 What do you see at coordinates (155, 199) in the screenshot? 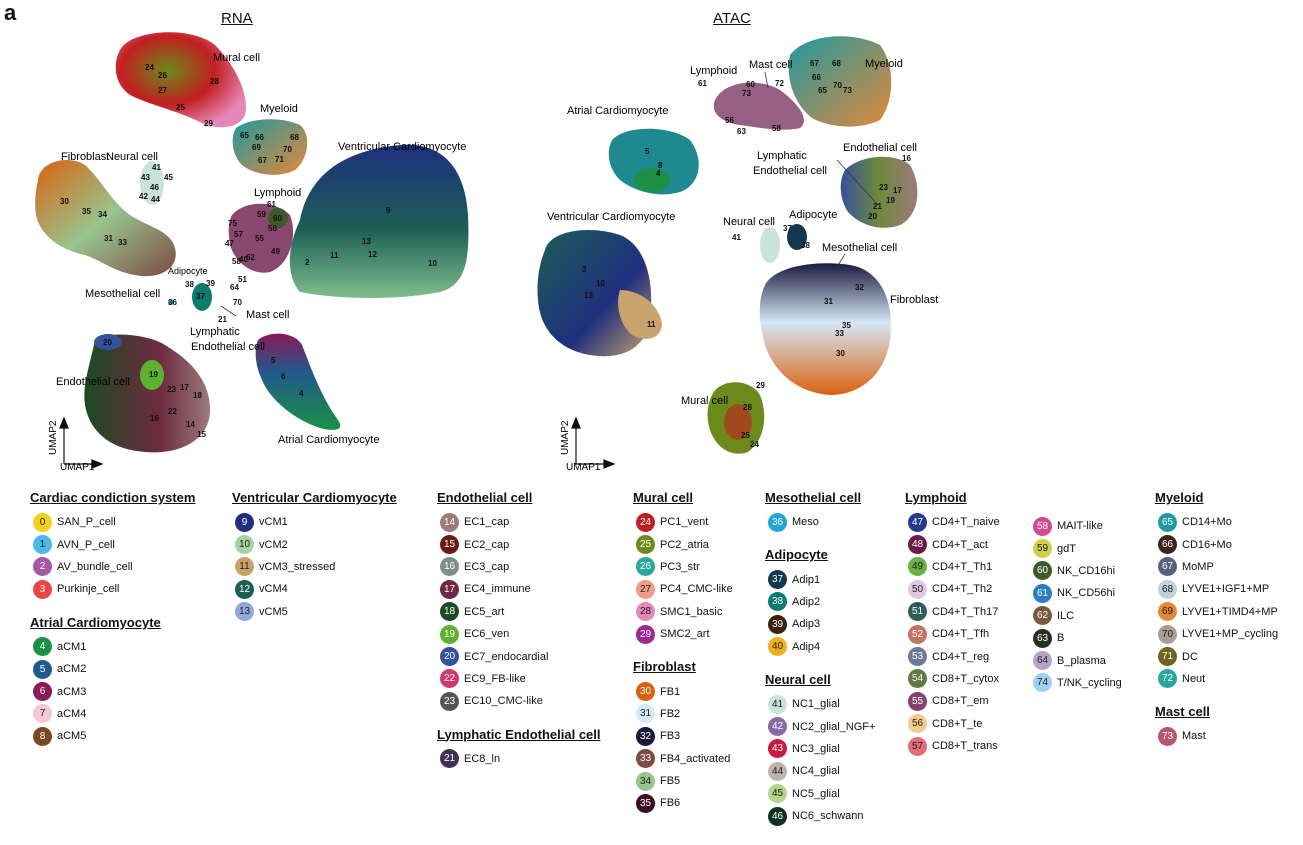
I see `rna-cluster-number: 44` at bounding box center [155, 199].